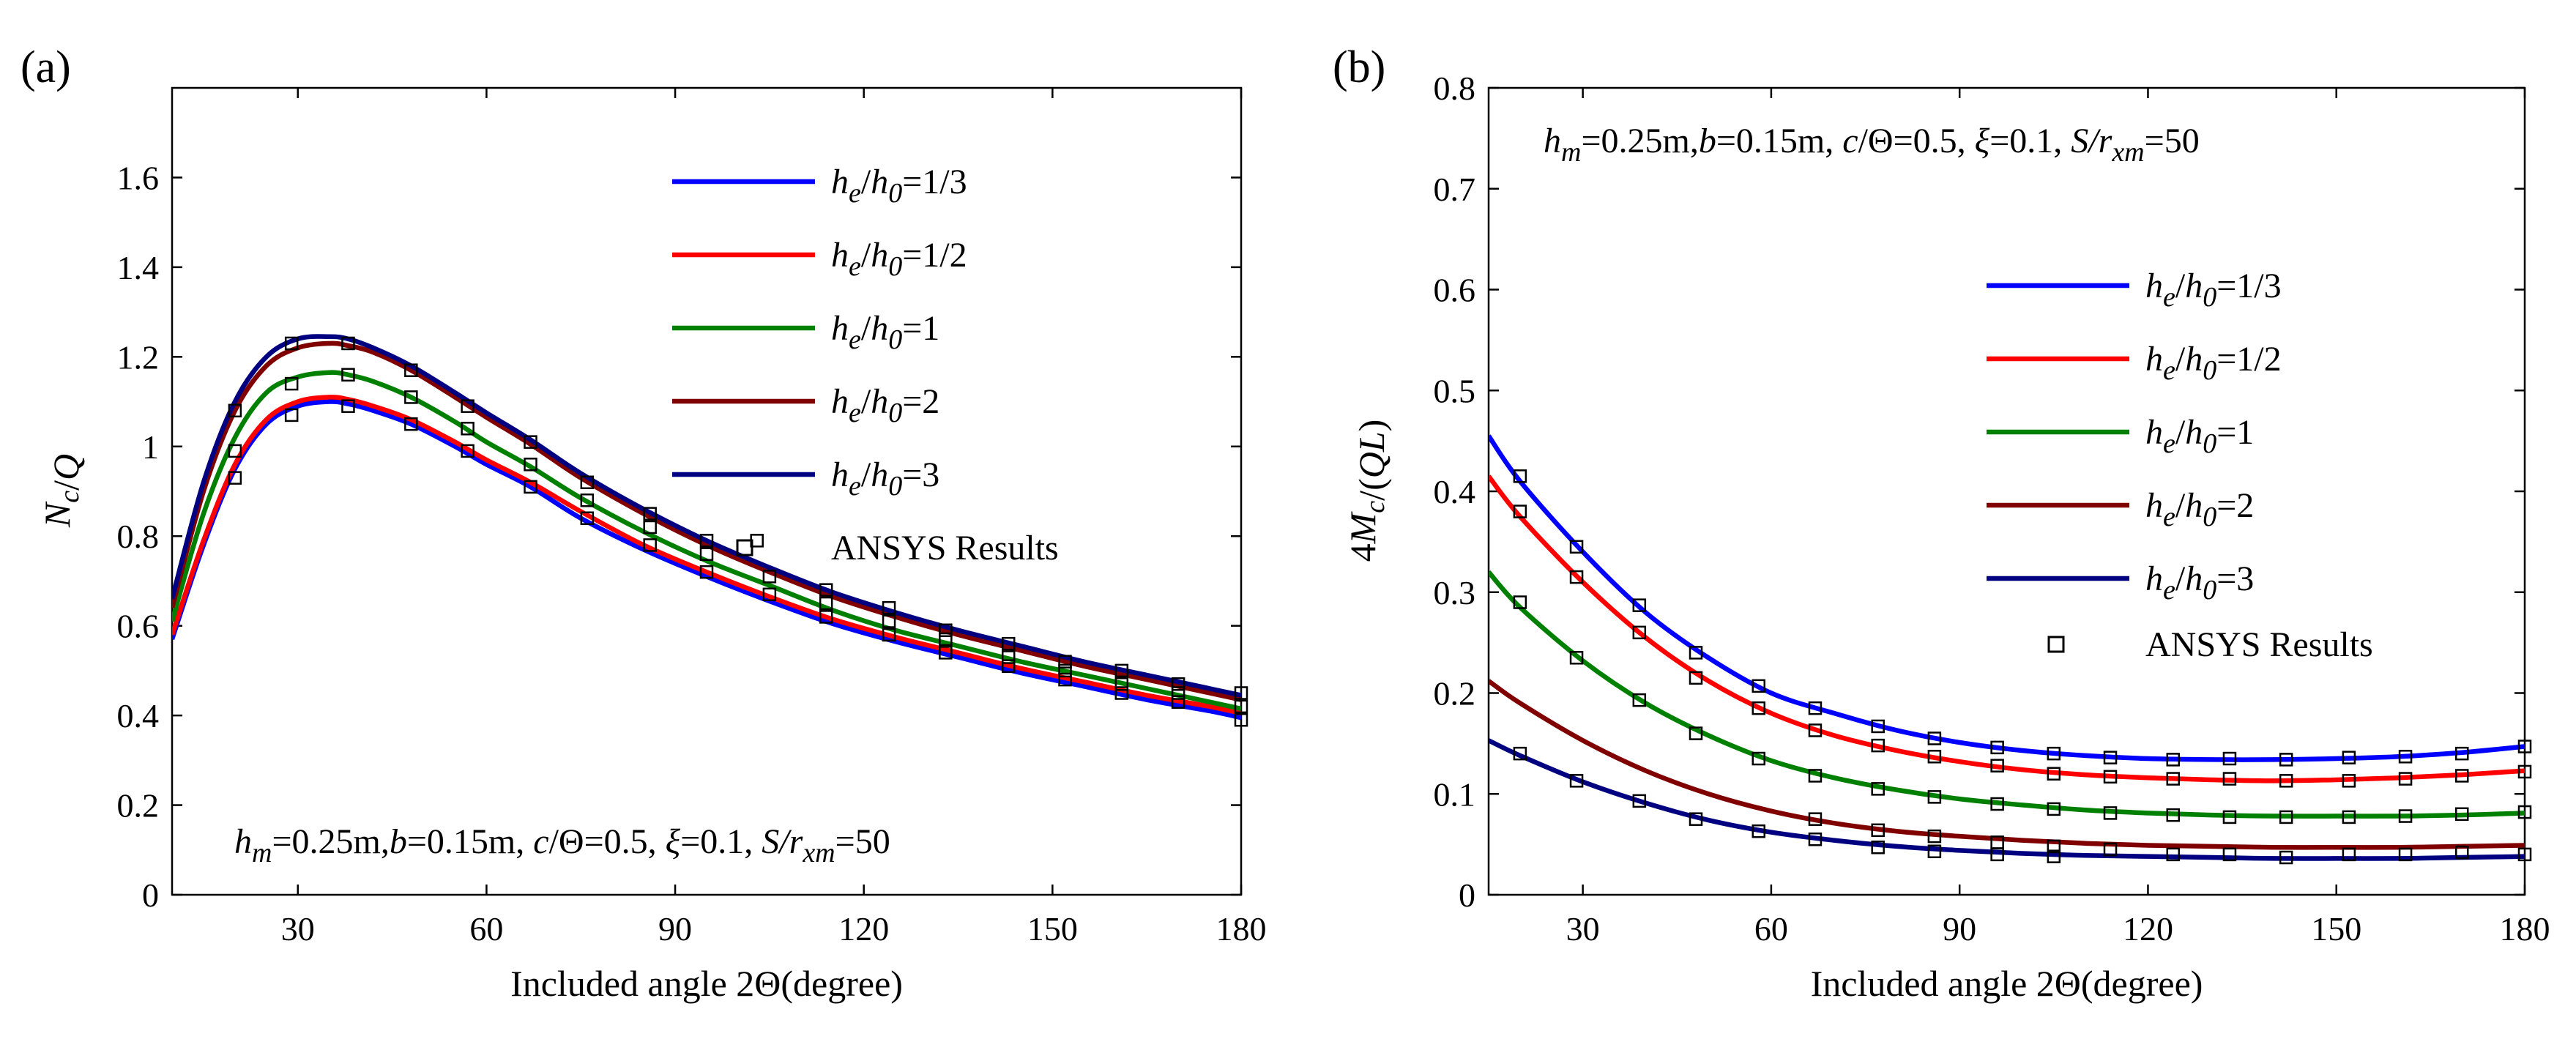  What do you see at coordinates (1367, 491) in the screenshot?
I see `y-axis-label: 4Mc/(QL)` at bounding box center [1367, 491].